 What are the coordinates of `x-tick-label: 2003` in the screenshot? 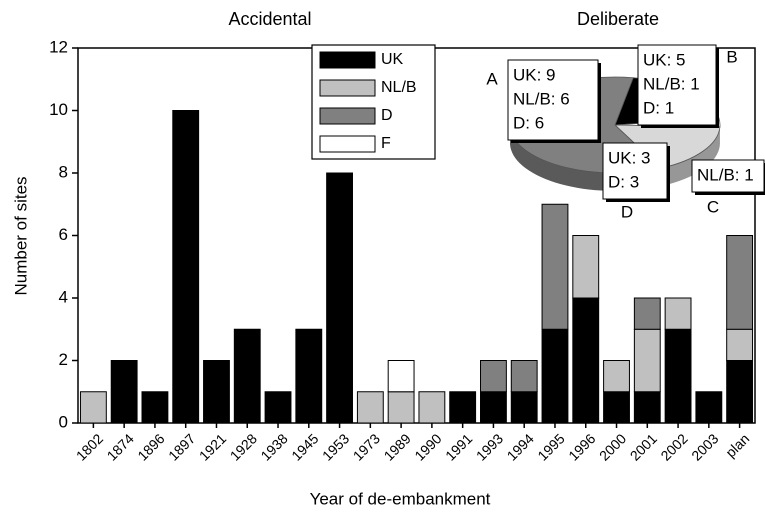 It's located at (704, 446).